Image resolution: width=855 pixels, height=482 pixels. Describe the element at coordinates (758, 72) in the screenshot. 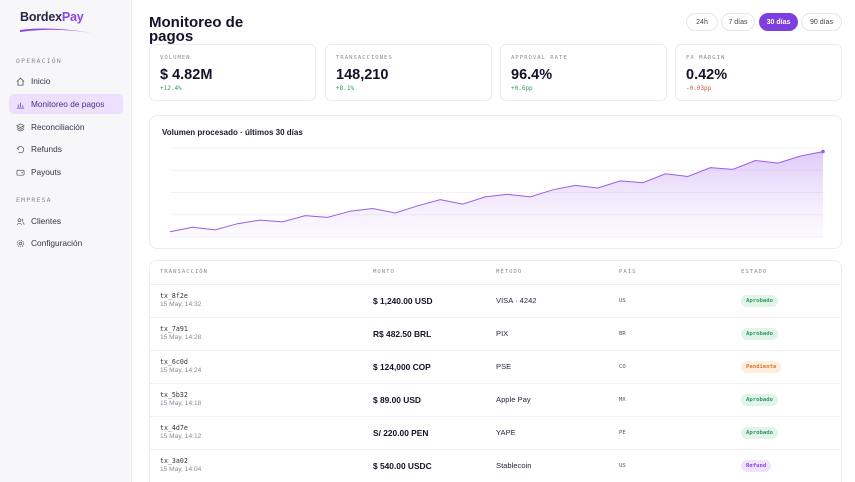

I see `kpi-card-fx-margin: FX MARGIN 0.42% -0.03pp` at that location.